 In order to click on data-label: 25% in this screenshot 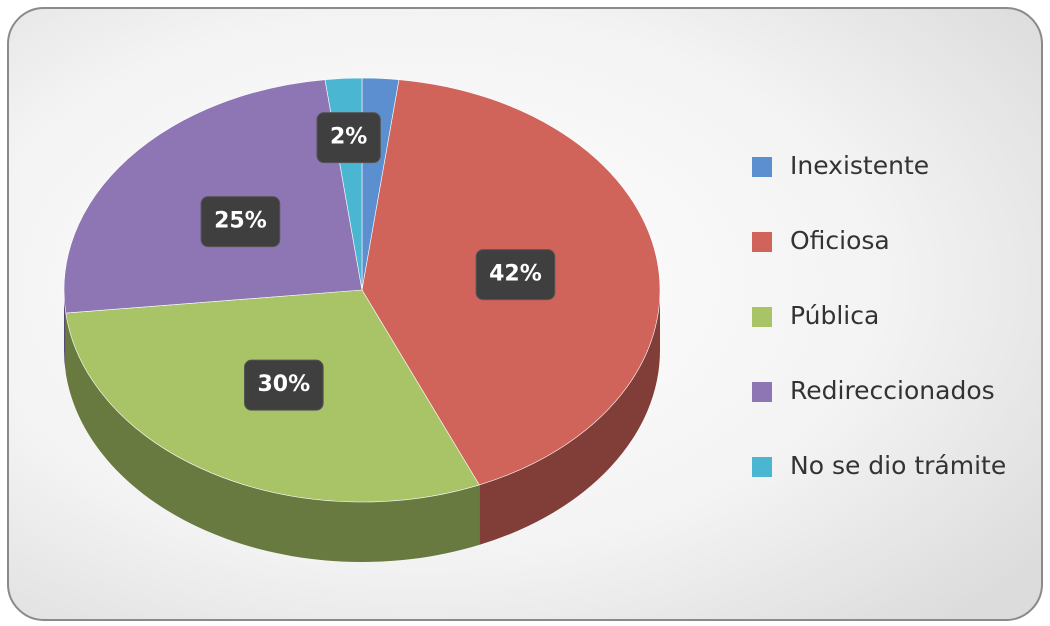, I will do `click(240, 221)`.